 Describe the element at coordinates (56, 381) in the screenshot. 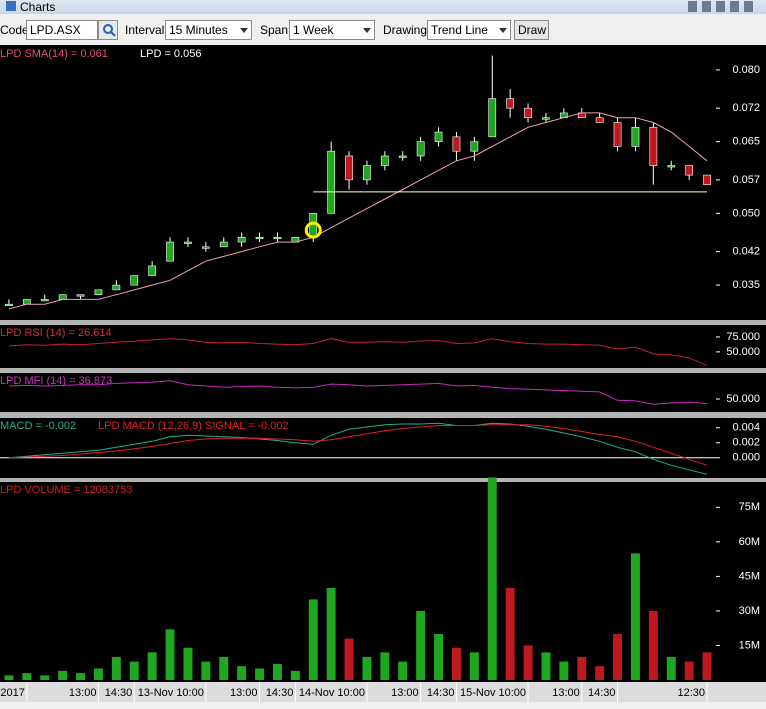

I see `indicator-label: LPD MFI (14) = 36.873` at that location.